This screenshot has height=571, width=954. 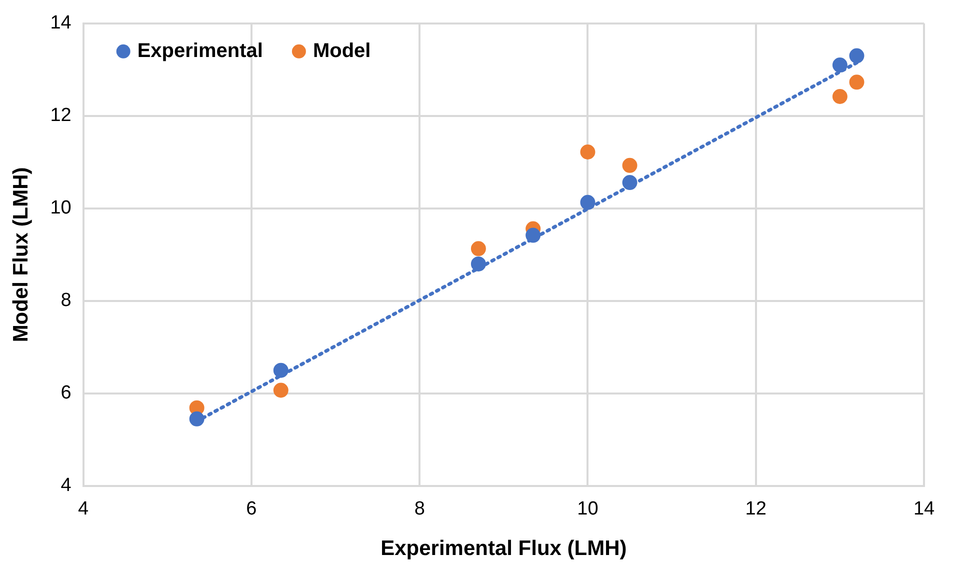 What do you see at coordinates (924, 509) in the screenshot?
I see `x-tick-label: 14` at bounding box center [924, 509].